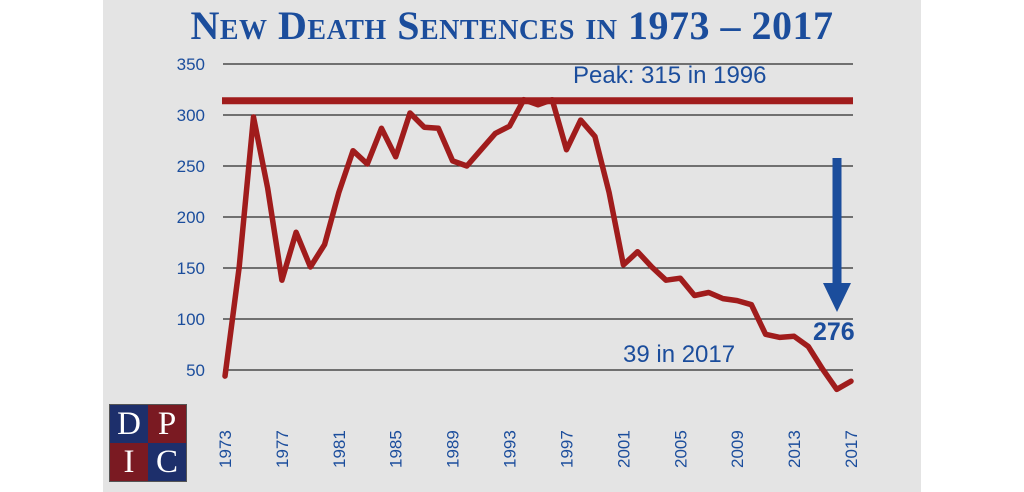 The image size is (1024, 492). What do you see at coordinates (680, 449) in the screenshot?
I see `x-tick-label: 2005` at bounding box center [680, 449].